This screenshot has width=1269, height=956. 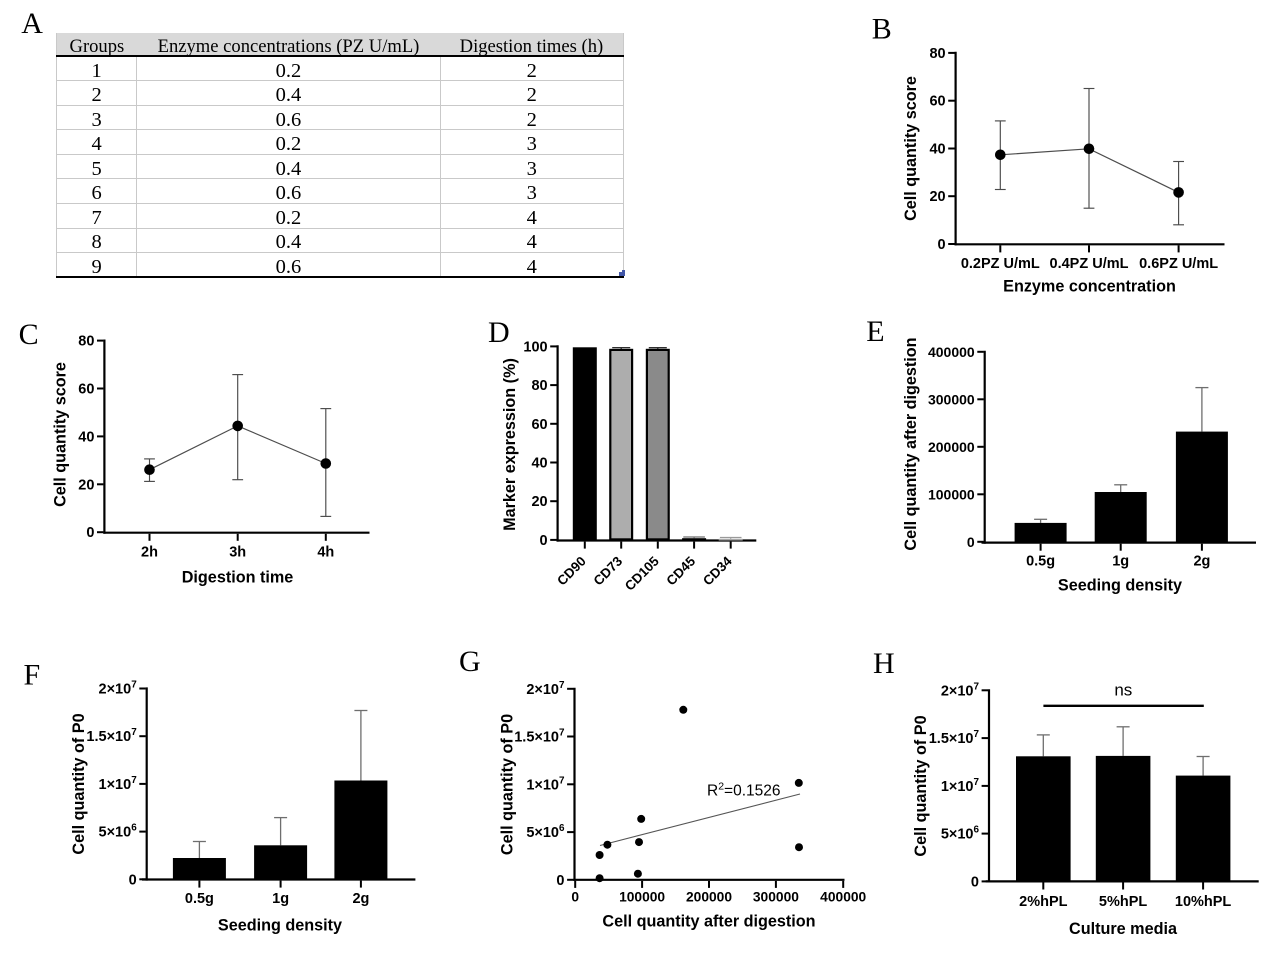 What do you see at coordinates (642, 573) in the screenshot?
I see `svg-text: CD105` at bounding box center [642, 573].